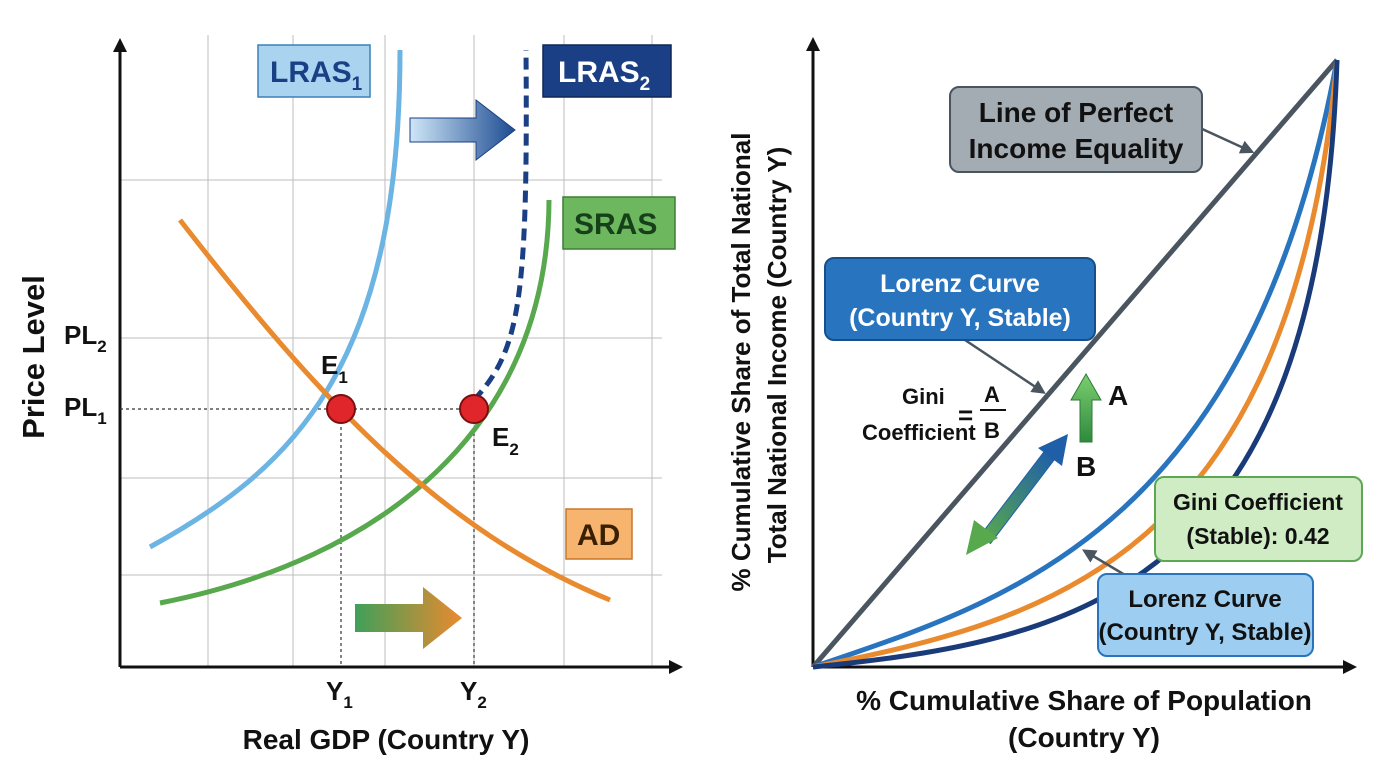 Image resolution: width=1376 pixels, height=768 pixels. What do you see at coordinates (1084, 700) in the screenshot?
I see `lorenz-x-axis-title-1: % Cumulative Share of Population` at bounding box center [1084, 700].